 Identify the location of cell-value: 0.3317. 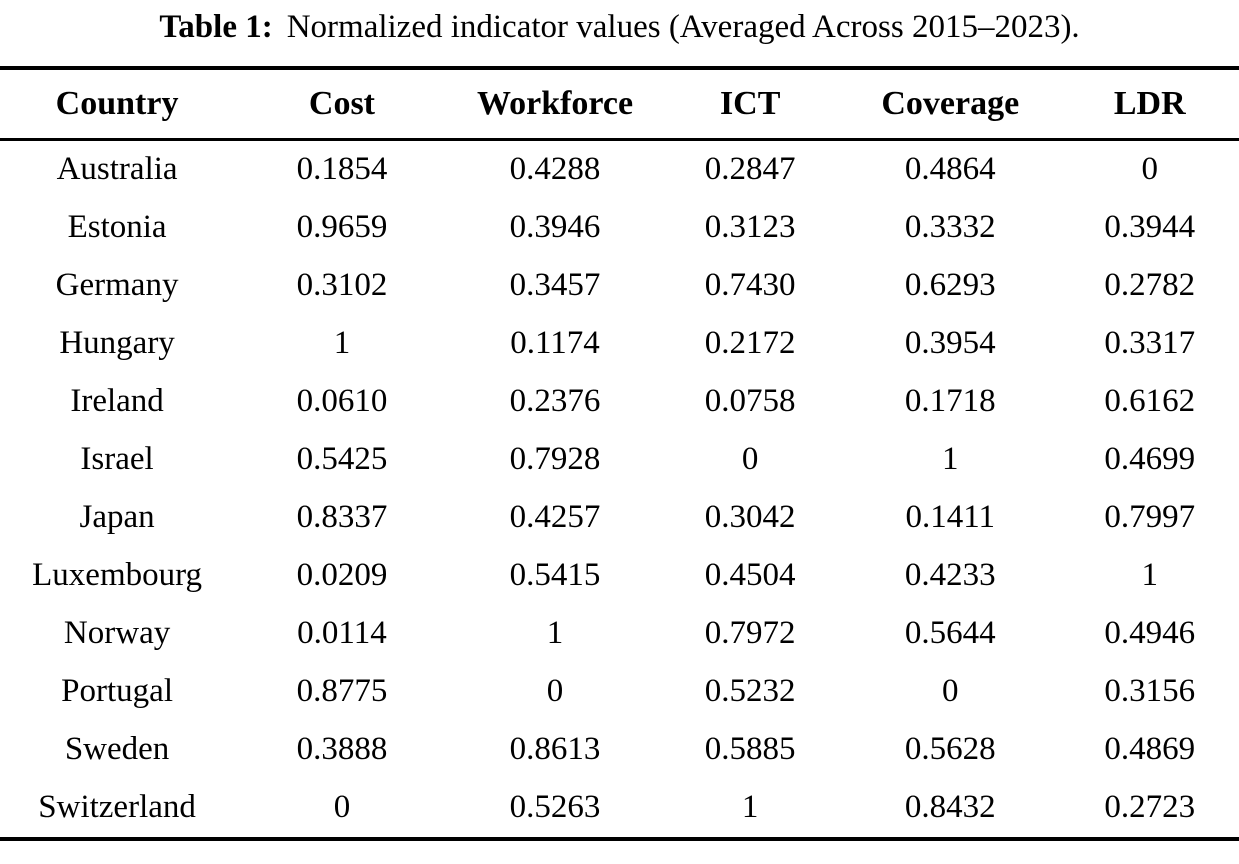
(1150, 343).